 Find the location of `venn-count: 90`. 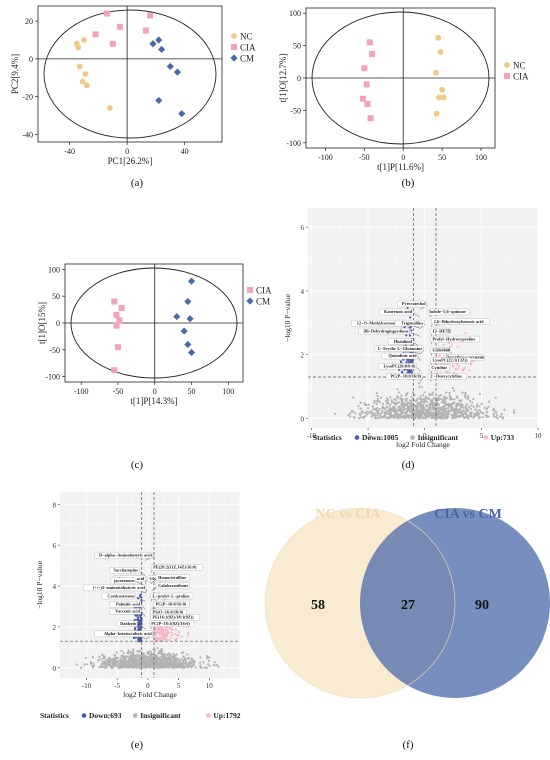

venn-count: 90 is located at coordinates (482, 605).